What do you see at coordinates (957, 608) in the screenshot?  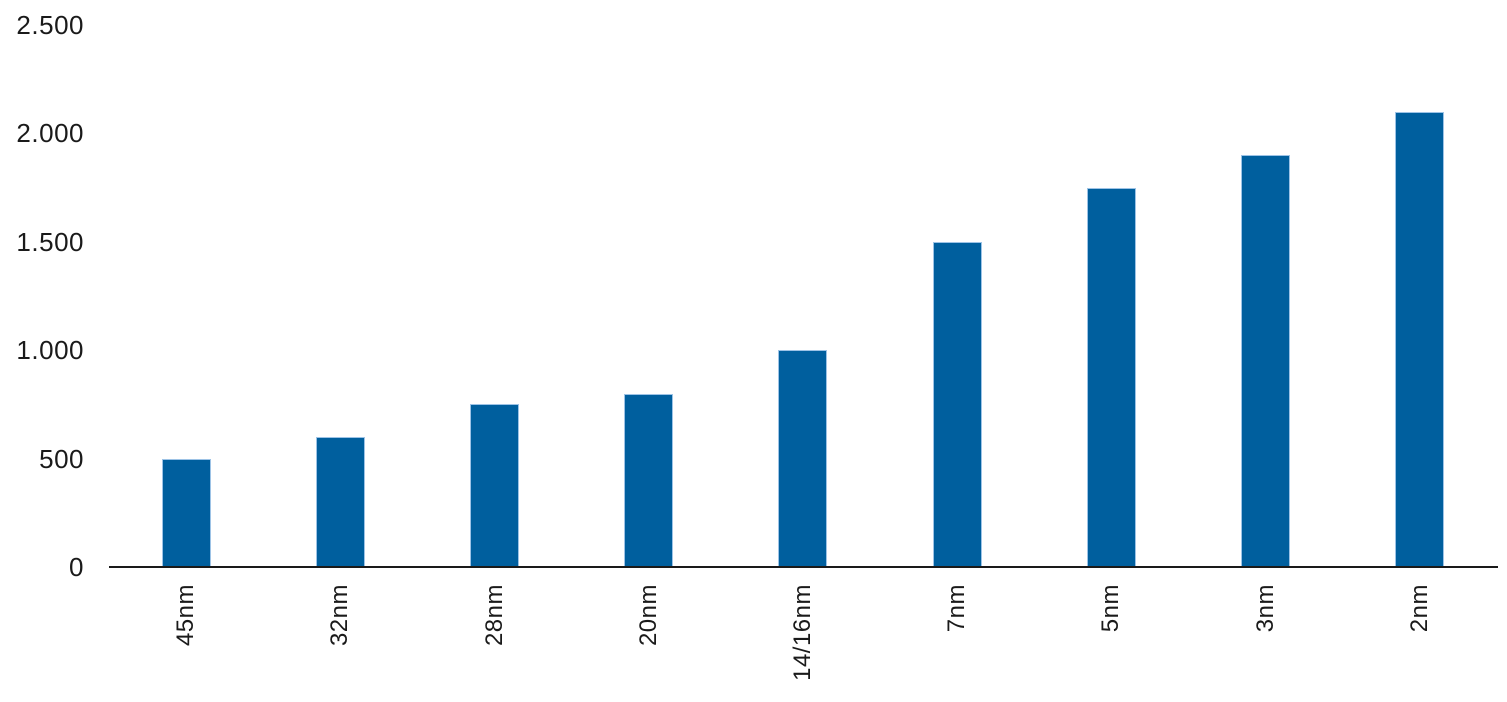 I see `x-tick-label: 7nm` at bounding box center [957, 608].